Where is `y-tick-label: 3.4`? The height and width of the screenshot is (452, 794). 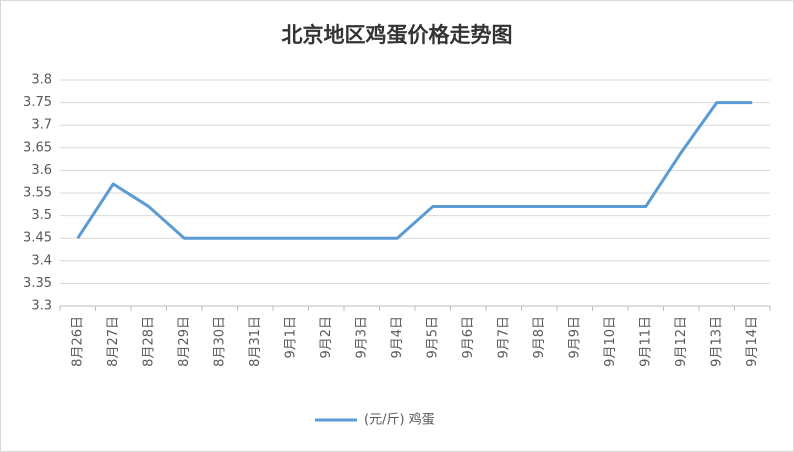 y-tick-label: 3.4 is located at coordinates (41, 260).